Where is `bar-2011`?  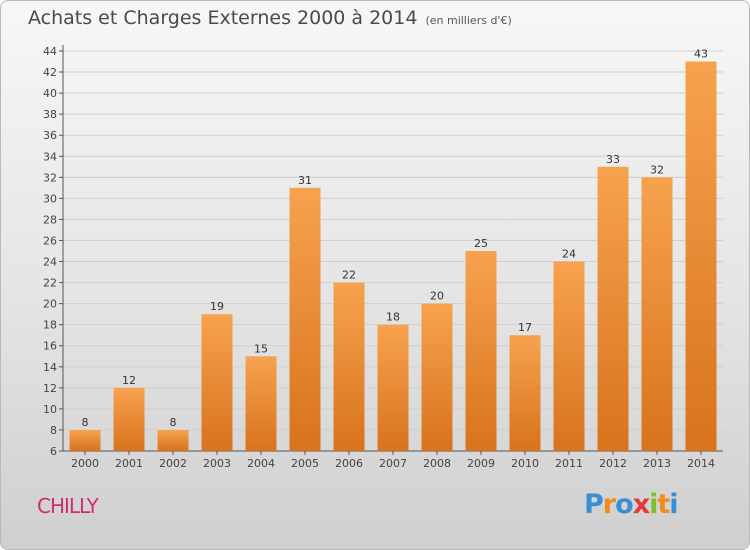 bar-2011 is located at coordinates (569, 356).